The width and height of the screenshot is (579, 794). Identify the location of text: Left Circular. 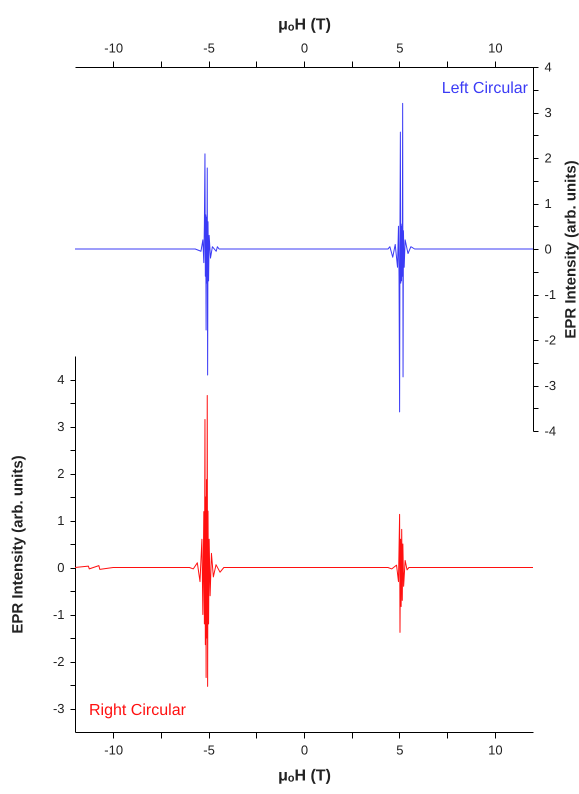
(485, 88).